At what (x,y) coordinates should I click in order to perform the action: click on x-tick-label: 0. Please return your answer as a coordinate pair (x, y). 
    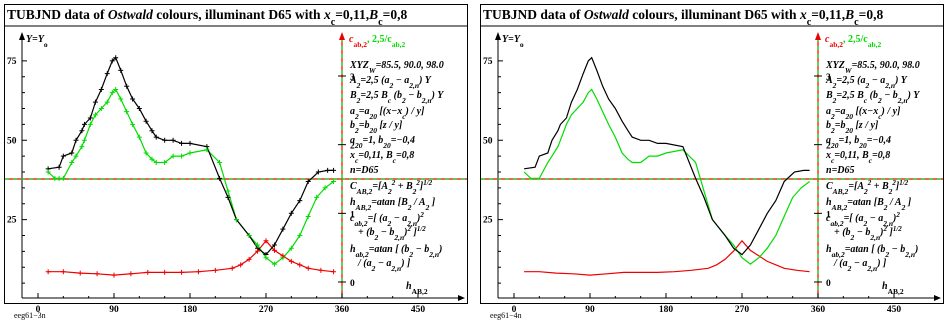
    Looking at the image, I should click on (514, 310).